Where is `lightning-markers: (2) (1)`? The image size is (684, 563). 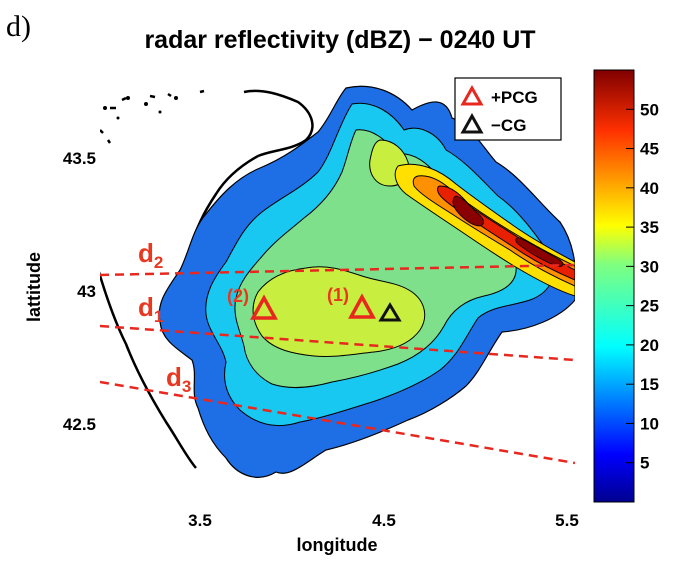 lightning-markers: (2) (1) is located at coordinates (314, 303).